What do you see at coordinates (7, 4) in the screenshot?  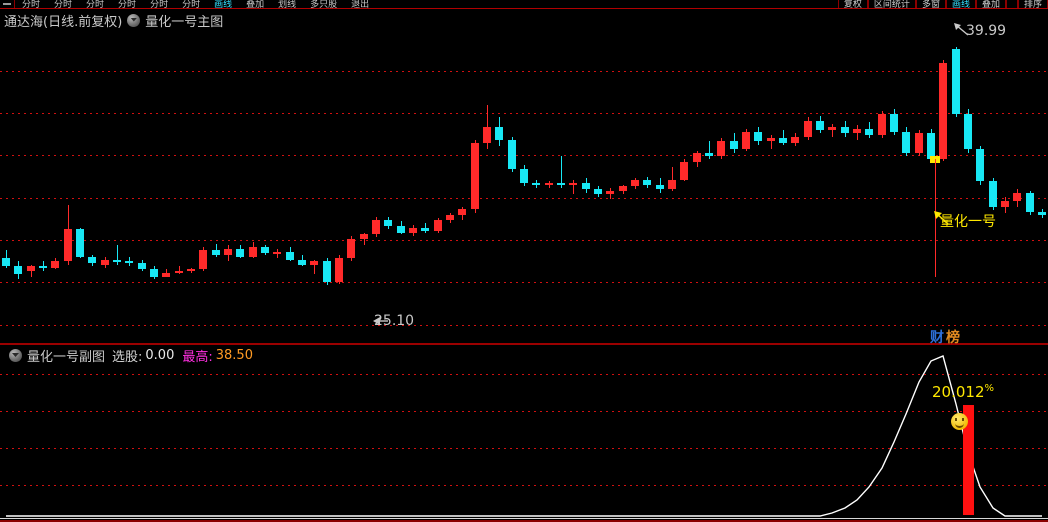 I see `toolbar-drag-handle` at bounding box center [7, 4].